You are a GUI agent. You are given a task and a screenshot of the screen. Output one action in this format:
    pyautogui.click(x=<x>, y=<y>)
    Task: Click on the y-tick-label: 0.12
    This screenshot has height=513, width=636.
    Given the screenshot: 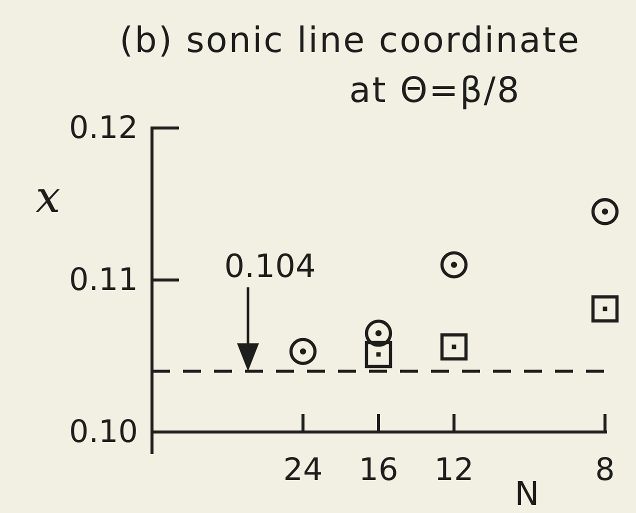 What is the action you would take?
    pyautogui.click(x=103, y=128)
    